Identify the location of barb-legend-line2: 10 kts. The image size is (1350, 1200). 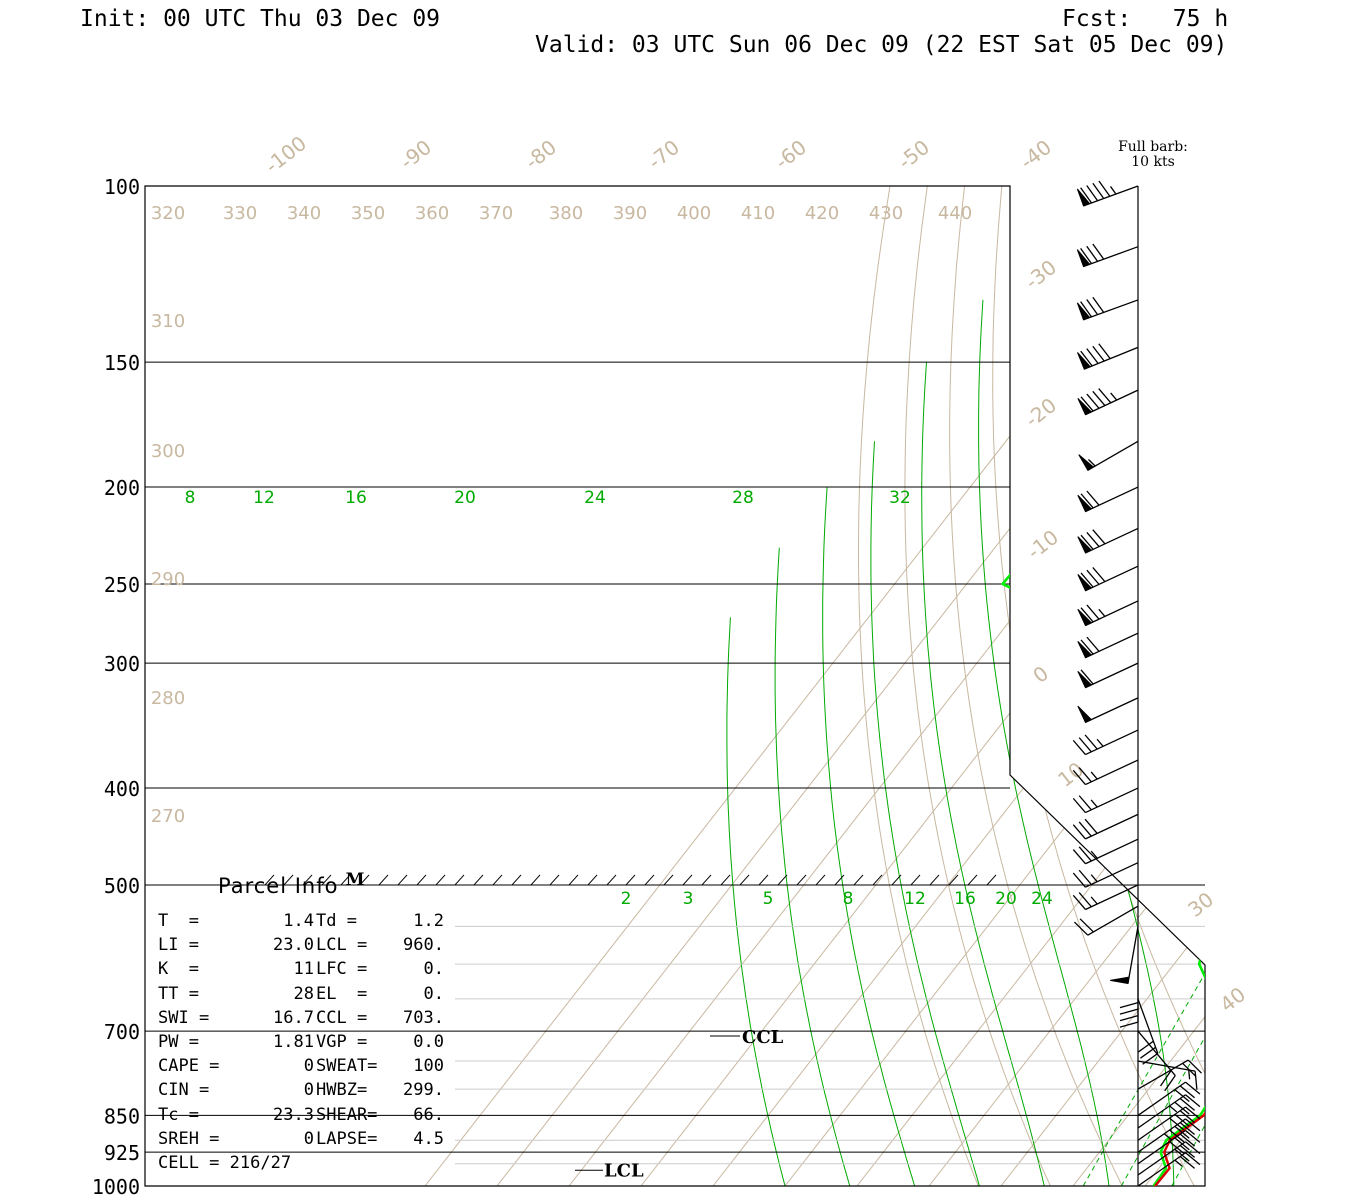
(1153, 162).